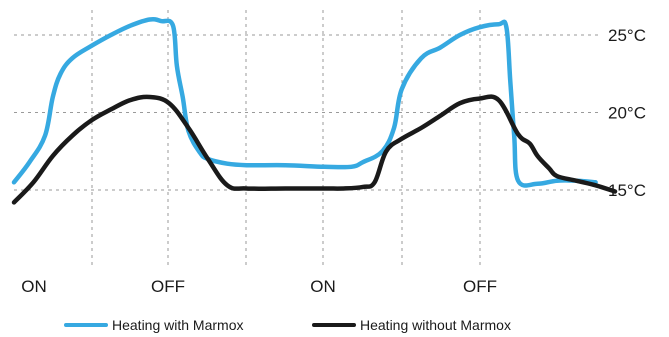 This screenshot has width=669, height=337. I want to click on y-tick-labels: 15°C 20°C 25°C, so click(627, 113).